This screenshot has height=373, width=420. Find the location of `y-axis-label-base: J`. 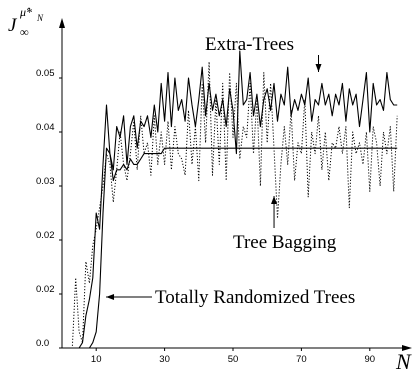

y-axis-label-base: J is located at coordinates (13, 25).